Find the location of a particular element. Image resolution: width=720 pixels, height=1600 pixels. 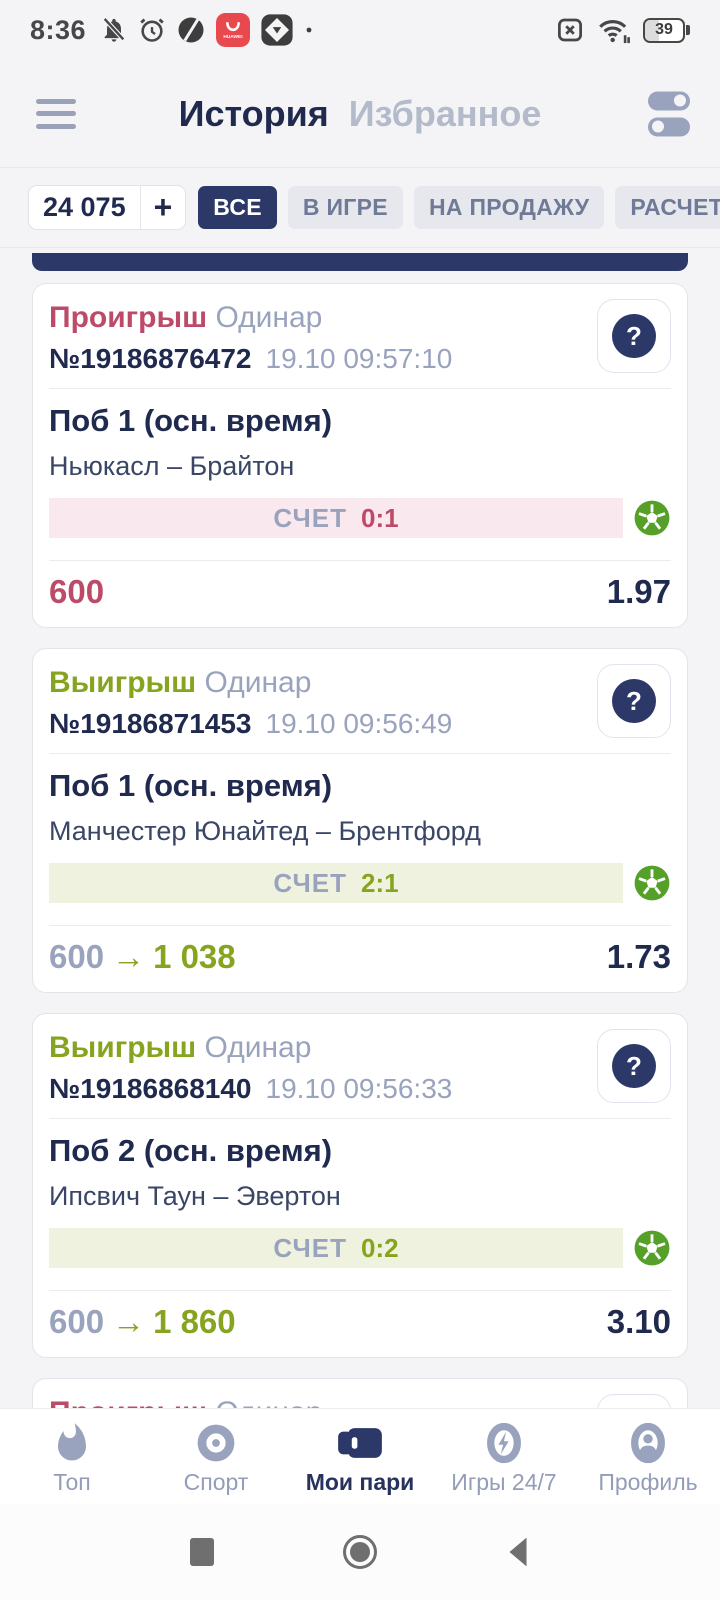

bet-card-partial: Проигрыш Одинар ? is located at coordinates (360, 1393).